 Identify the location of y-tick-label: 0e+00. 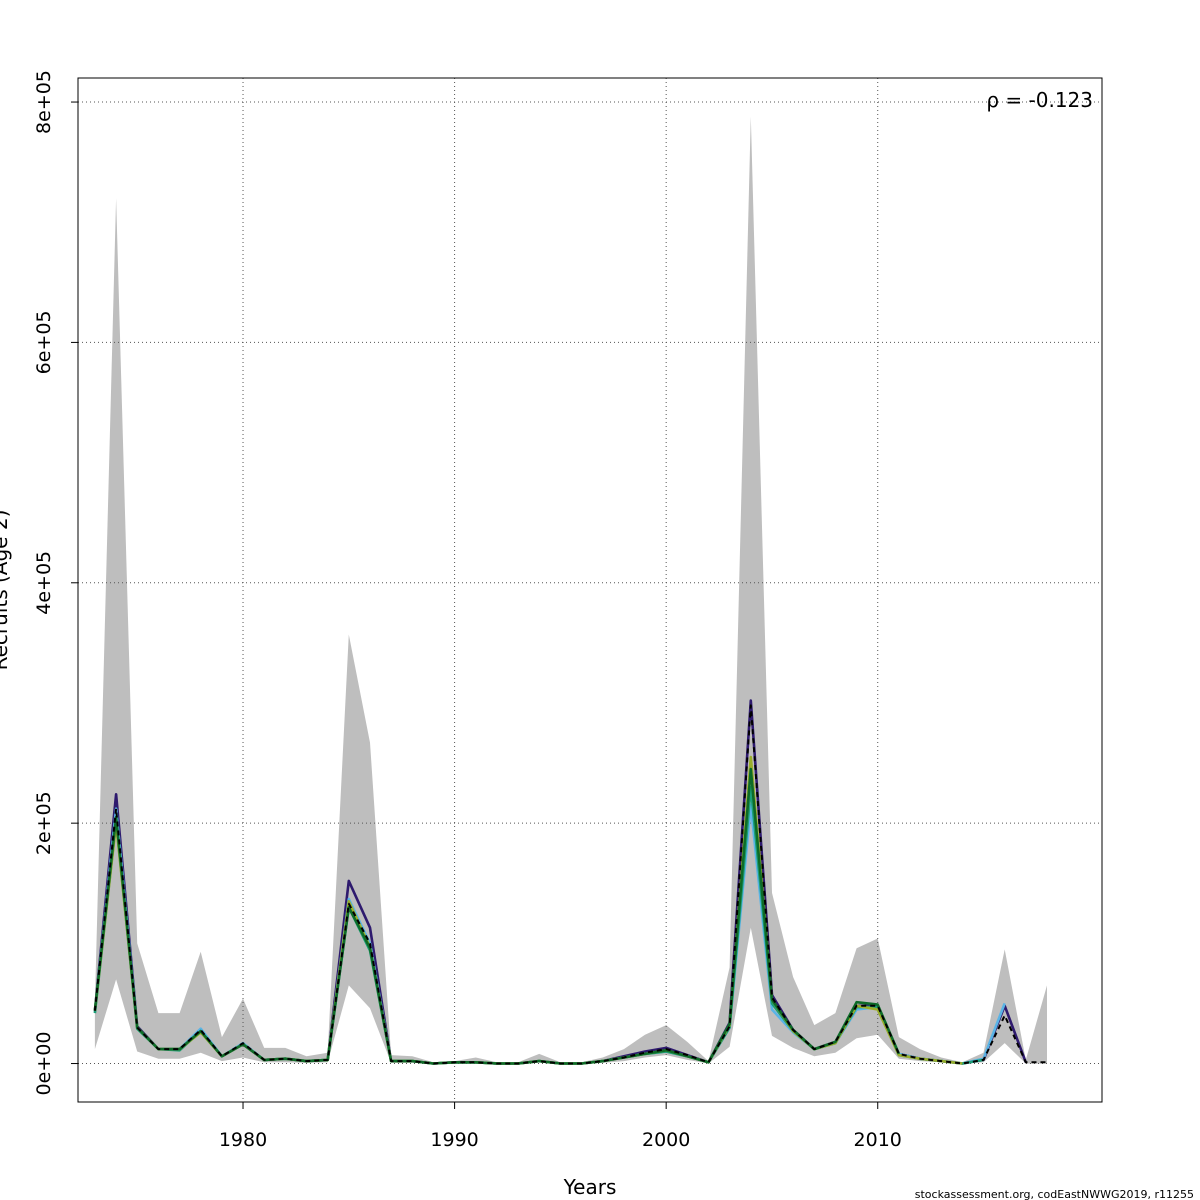
(44, 1064).